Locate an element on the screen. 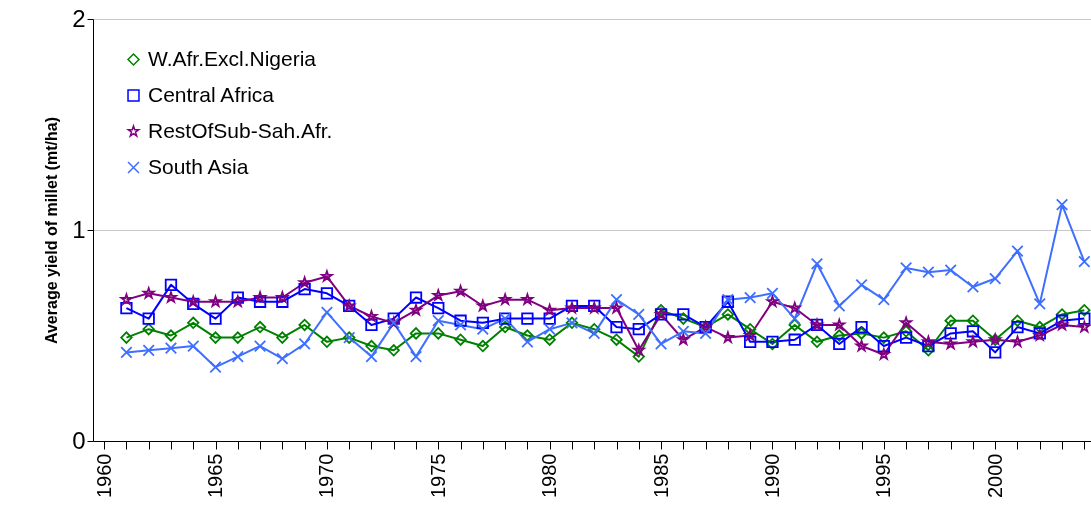 This screenshot has width=1091, height=518. x-tick-label: 1985 is located at coordinates (660, 475).